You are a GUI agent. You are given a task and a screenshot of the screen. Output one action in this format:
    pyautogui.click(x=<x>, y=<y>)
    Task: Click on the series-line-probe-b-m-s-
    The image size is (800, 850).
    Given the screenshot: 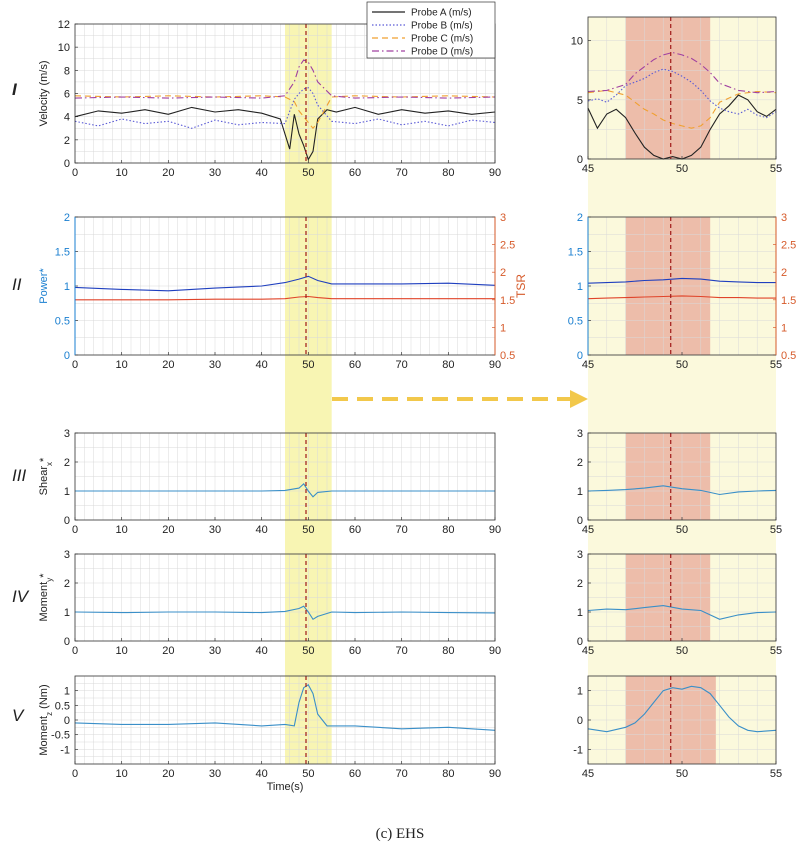 What is the action you would take?
    pyautogui.click(x=285, y=108)
    